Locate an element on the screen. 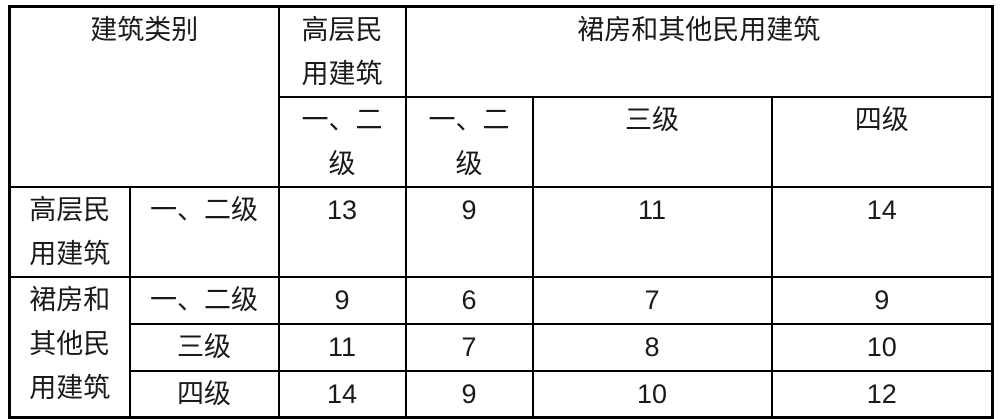 This screenshot has height=419, width=1000. row-grade-cell: 四级 is located at coordinates (204, 394).